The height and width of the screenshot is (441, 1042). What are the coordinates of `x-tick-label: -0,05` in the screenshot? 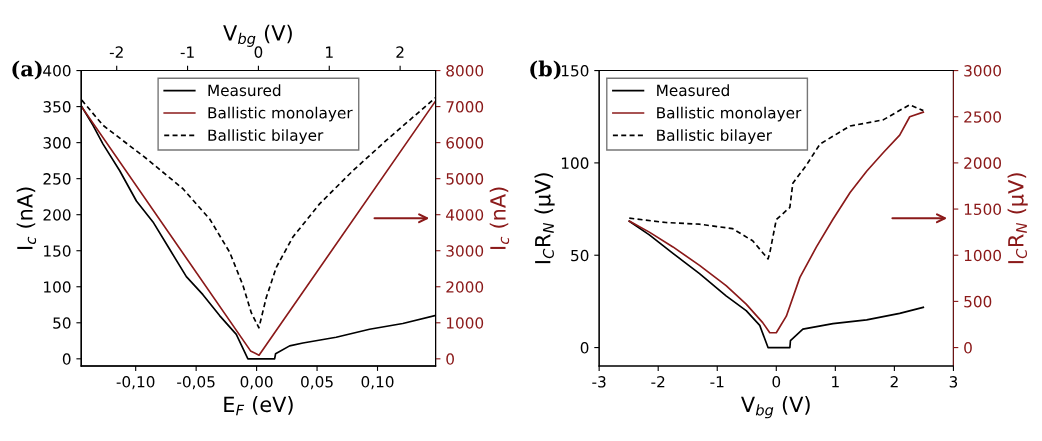 It's located at (196, 383).